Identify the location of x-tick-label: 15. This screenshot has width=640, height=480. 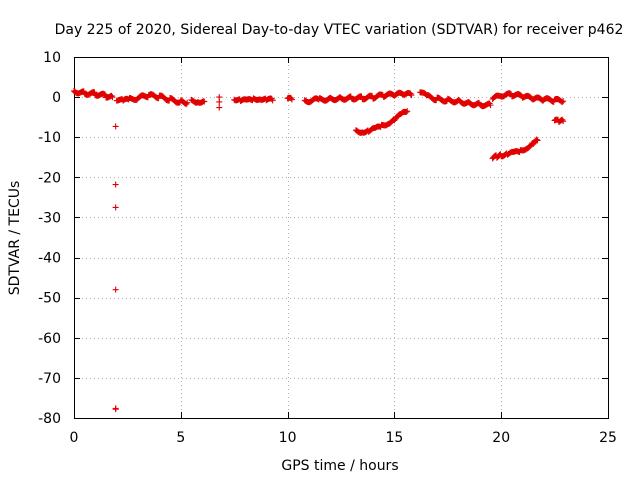
(394, 438).